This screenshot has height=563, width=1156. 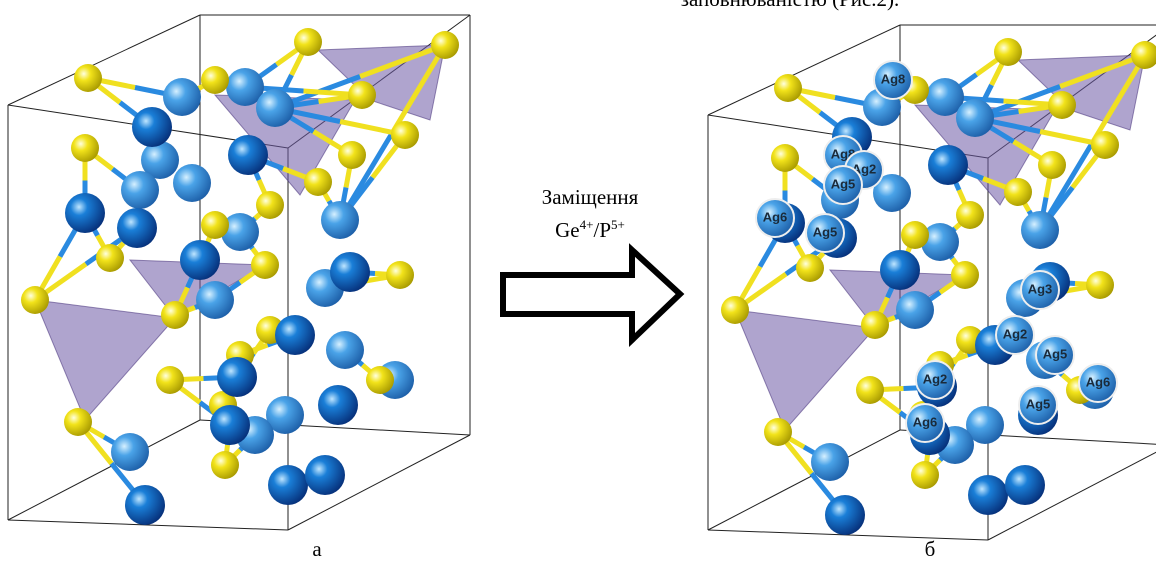 I want to click on atom-label: Ag8, so click(x=893, y=78).